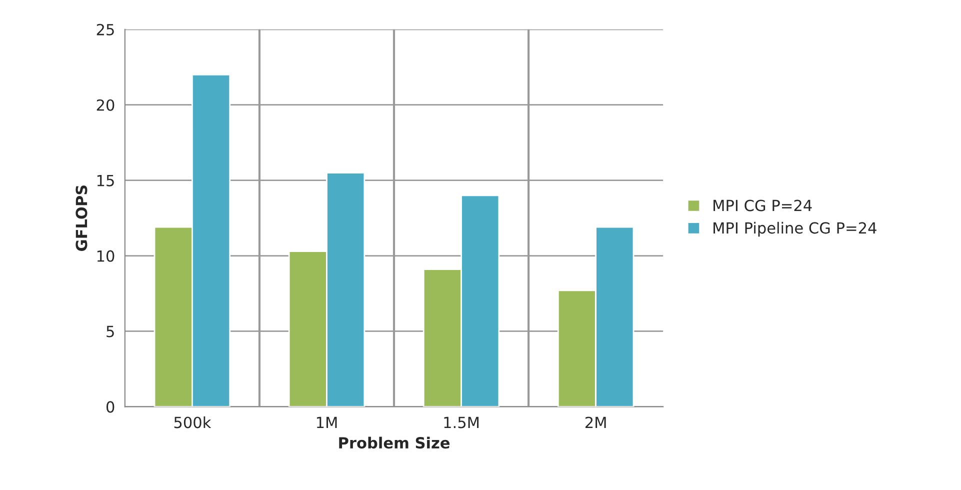 This screenshot has width=961, height=490. What do you see at coordinates (193, 422) in the screenshot?
I see `x-tick-label: 500k` at bounding box center [193, 422].